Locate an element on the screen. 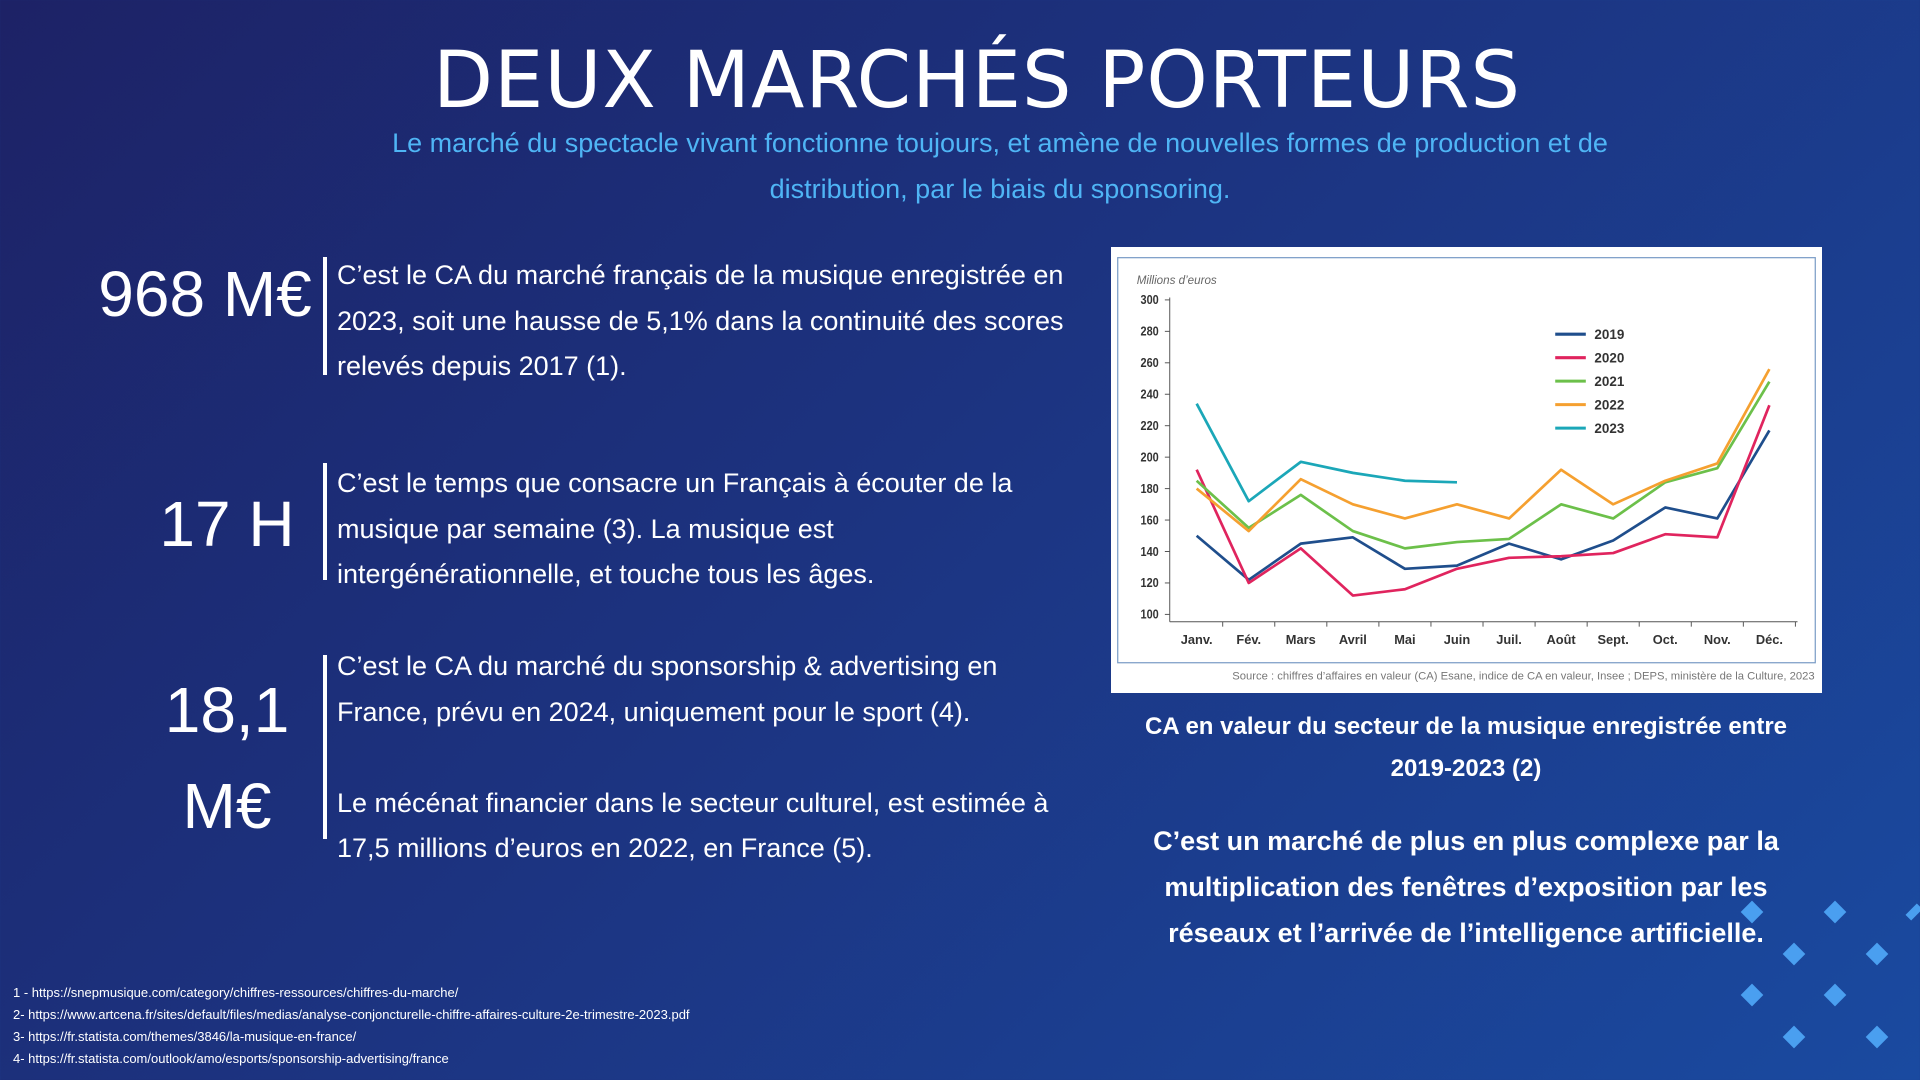 This screenshot has width=1920, height=1080. y-tick-label: 100 is located at coordinates (1150, 614).